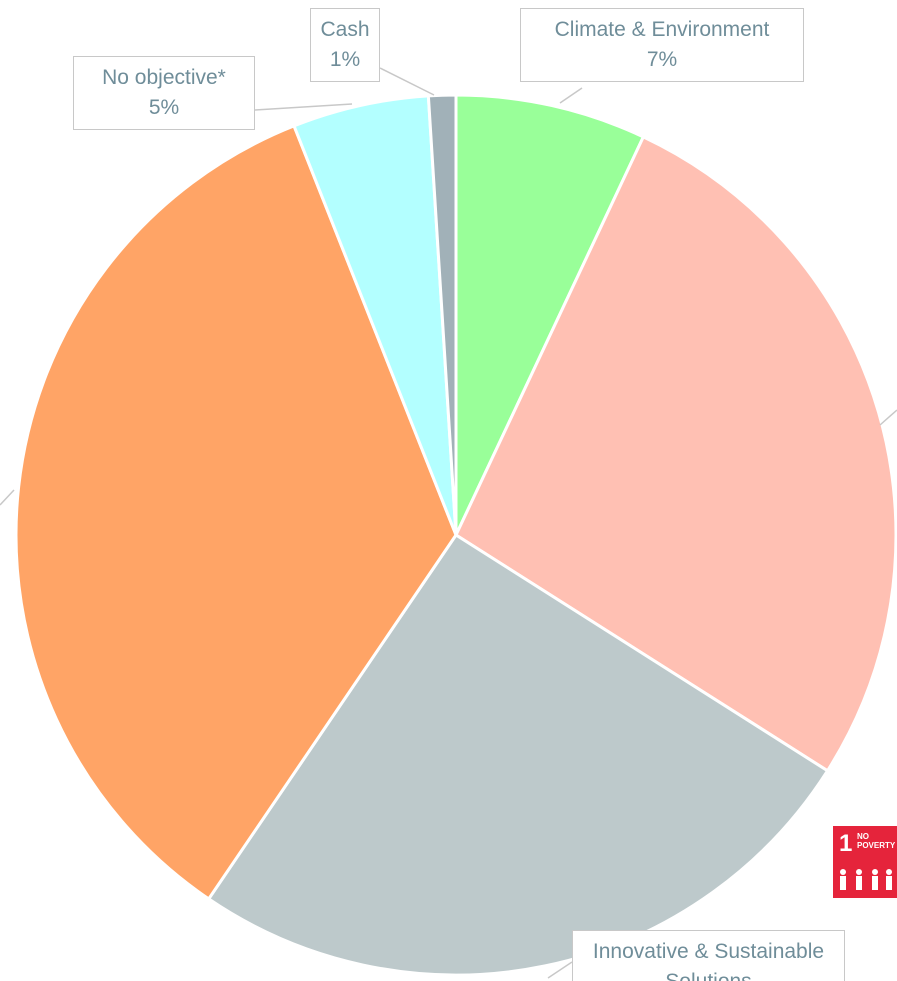  Describe the element at coordinates (662, 59) in the screenshot. I see `label-value: 7%` at that location.